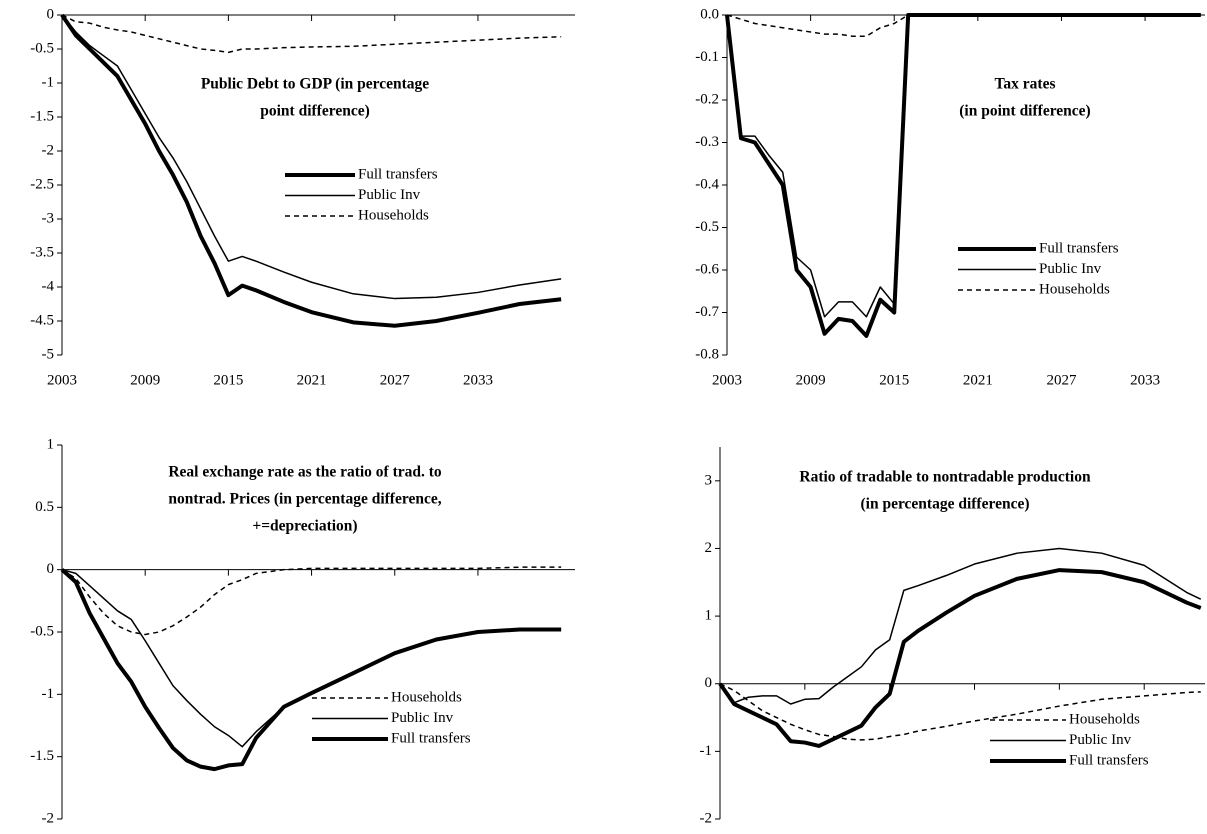 The image size is (1207, 834). Describe the element at coordinates (314, 111) in the screenshot. I see `chart-title: point difference)` at that location.